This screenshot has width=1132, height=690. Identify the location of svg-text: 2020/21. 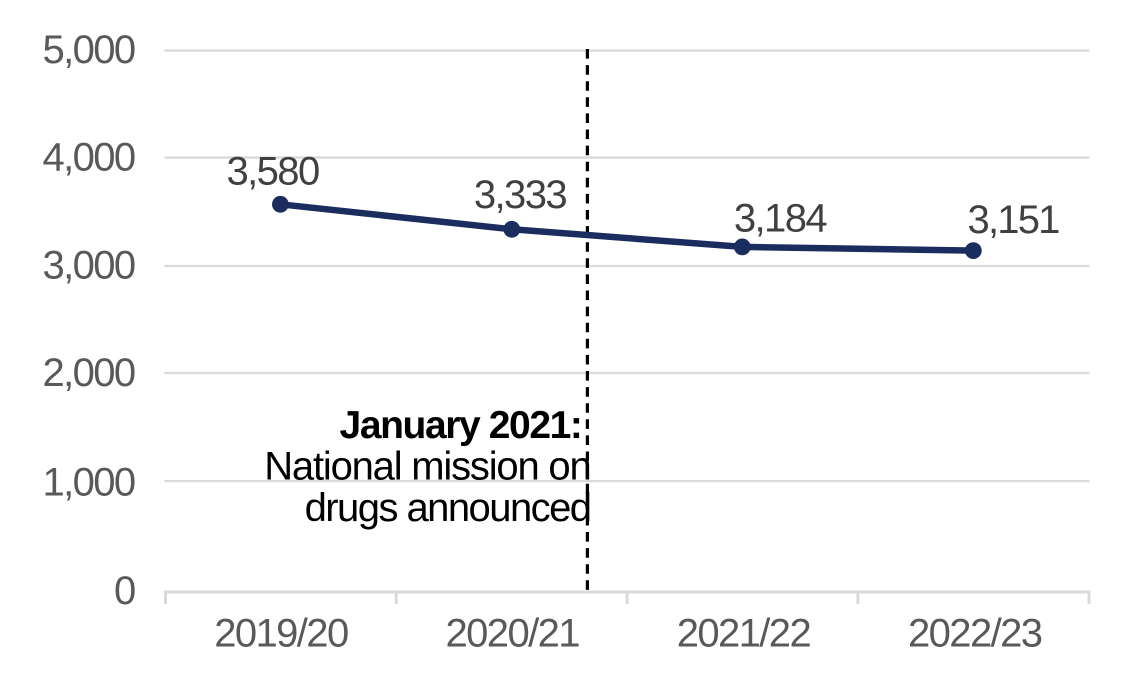
(513, 634).